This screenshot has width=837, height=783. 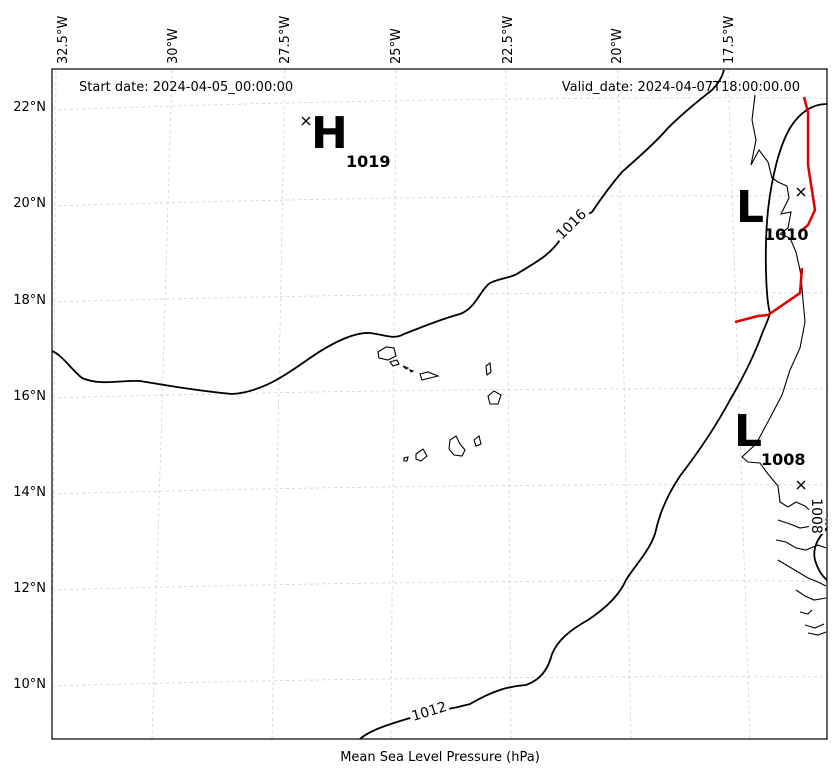 I want to click on isobar-1016-east, so click(x=796, y=208).